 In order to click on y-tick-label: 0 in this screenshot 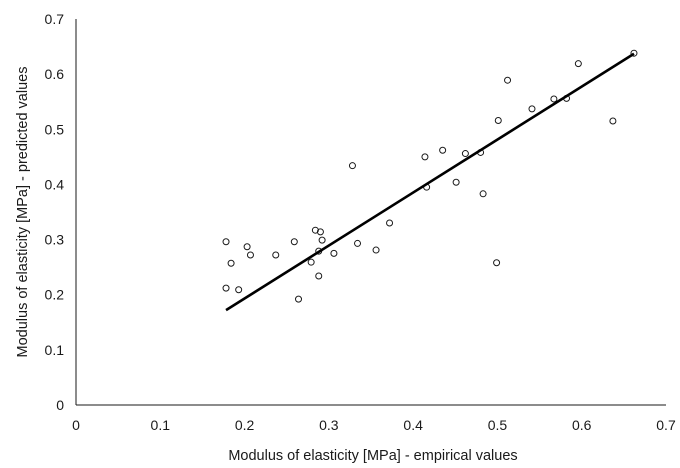, I will do `click(60, 405)`.